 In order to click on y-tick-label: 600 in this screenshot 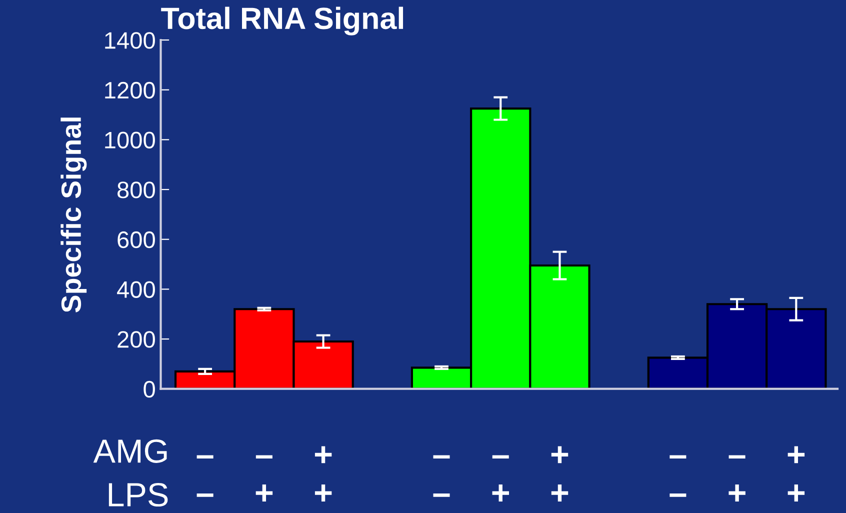, I will do `click(136, 239)`.